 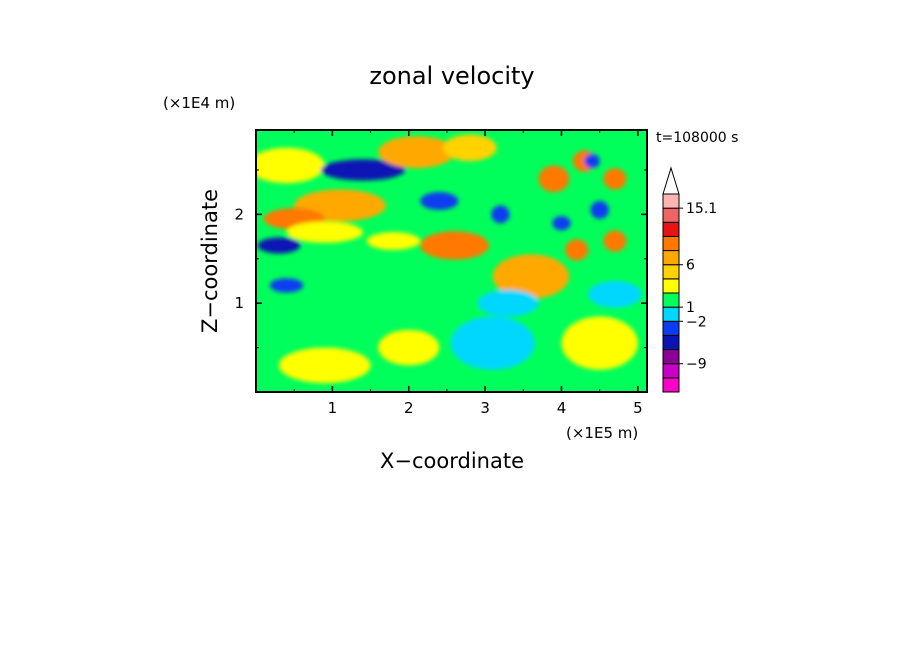 What do you see at coordinates (452, 461) in the screenshot?
I see `x-axis-label: X−coordinate` at bounding box center [452, 461].